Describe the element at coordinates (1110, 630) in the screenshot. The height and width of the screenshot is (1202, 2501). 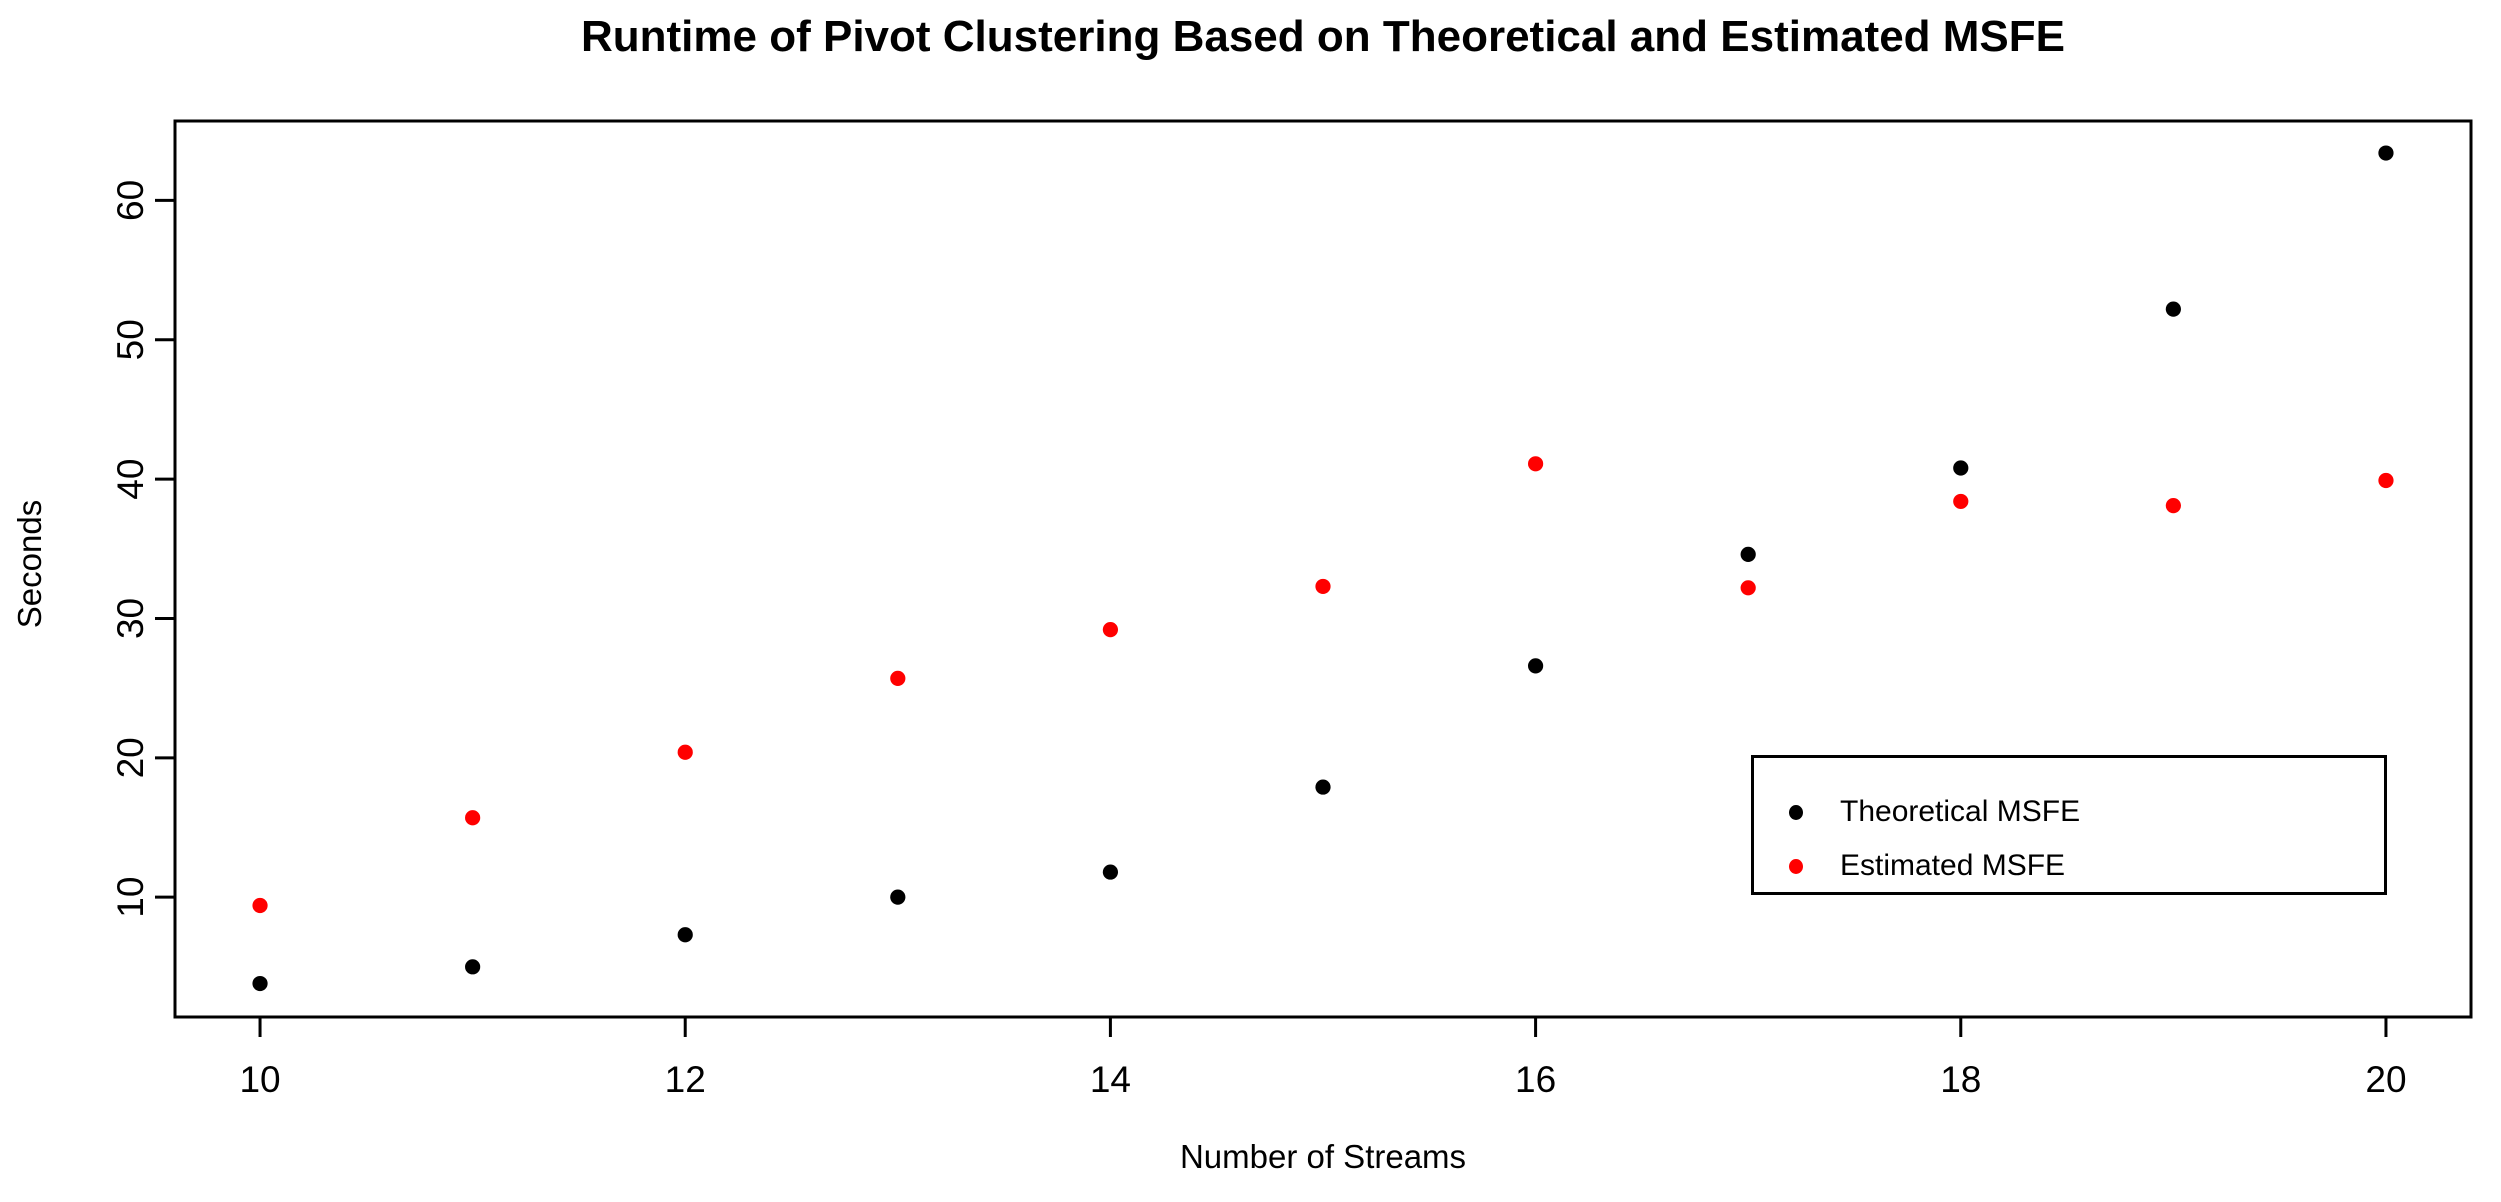
I see `data-point-estimated-x14` at that location.